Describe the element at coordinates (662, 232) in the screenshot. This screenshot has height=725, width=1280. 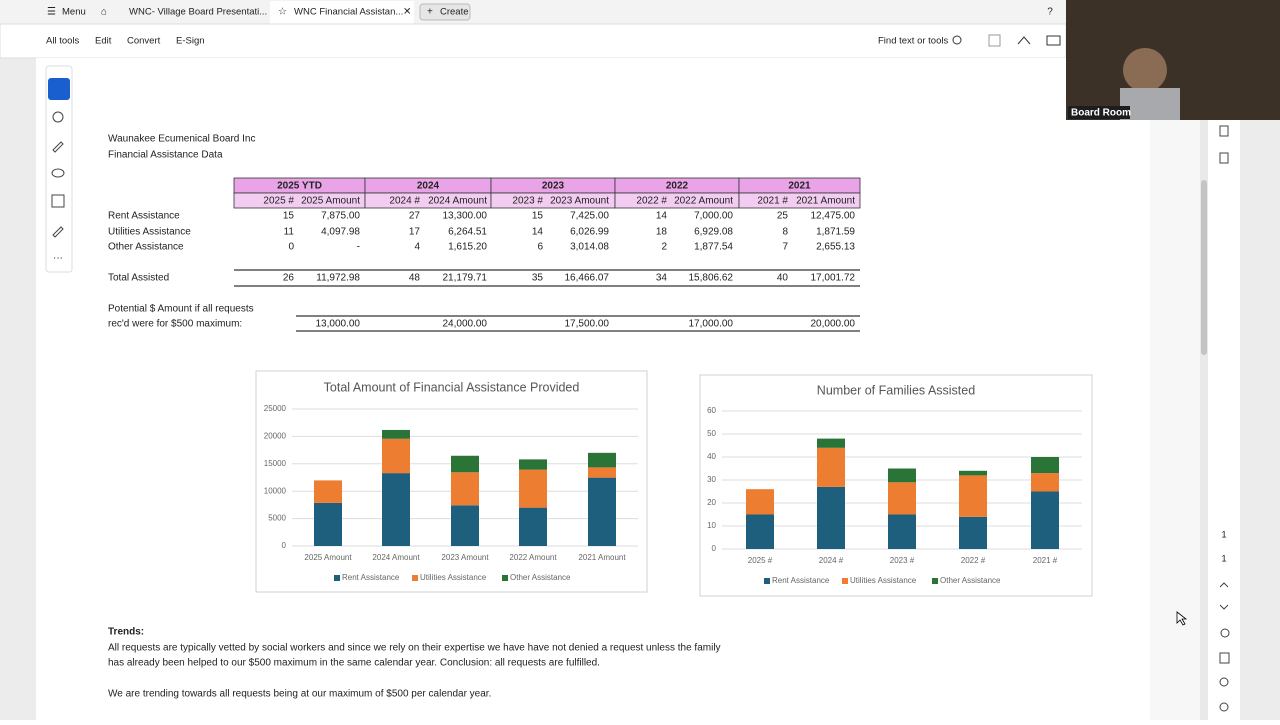
I see `table-cell: 18` at that location.